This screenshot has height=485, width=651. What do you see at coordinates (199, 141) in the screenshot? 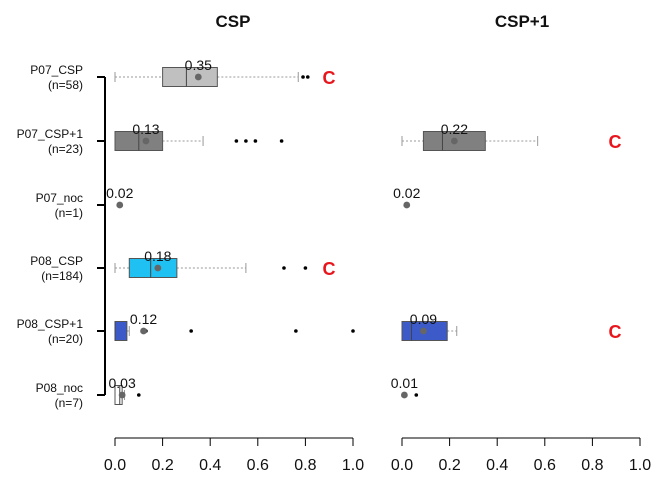
I see `box-P07_CSP+1-CSP` at bounding box center [199, 141].